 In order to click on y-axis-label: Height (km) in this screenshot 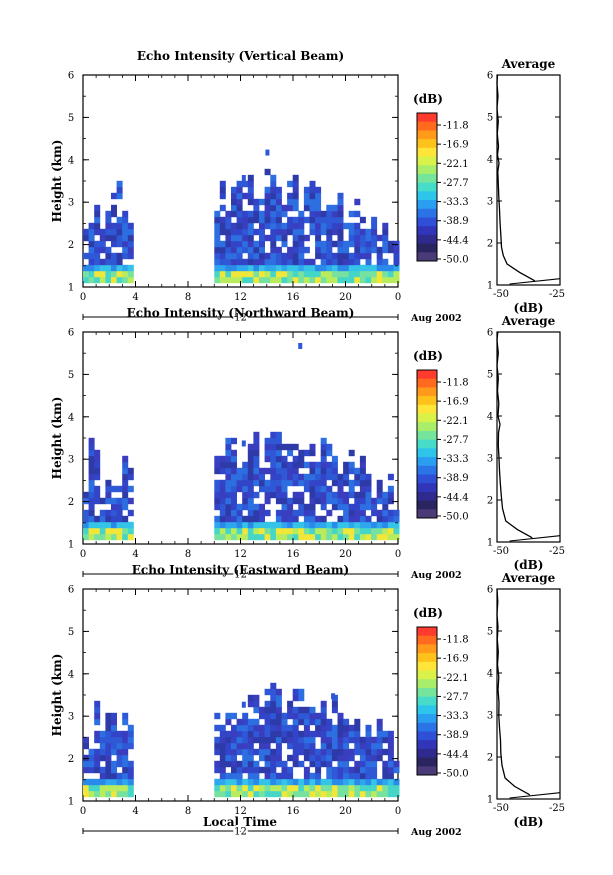, I will do `click(57, 695)`.